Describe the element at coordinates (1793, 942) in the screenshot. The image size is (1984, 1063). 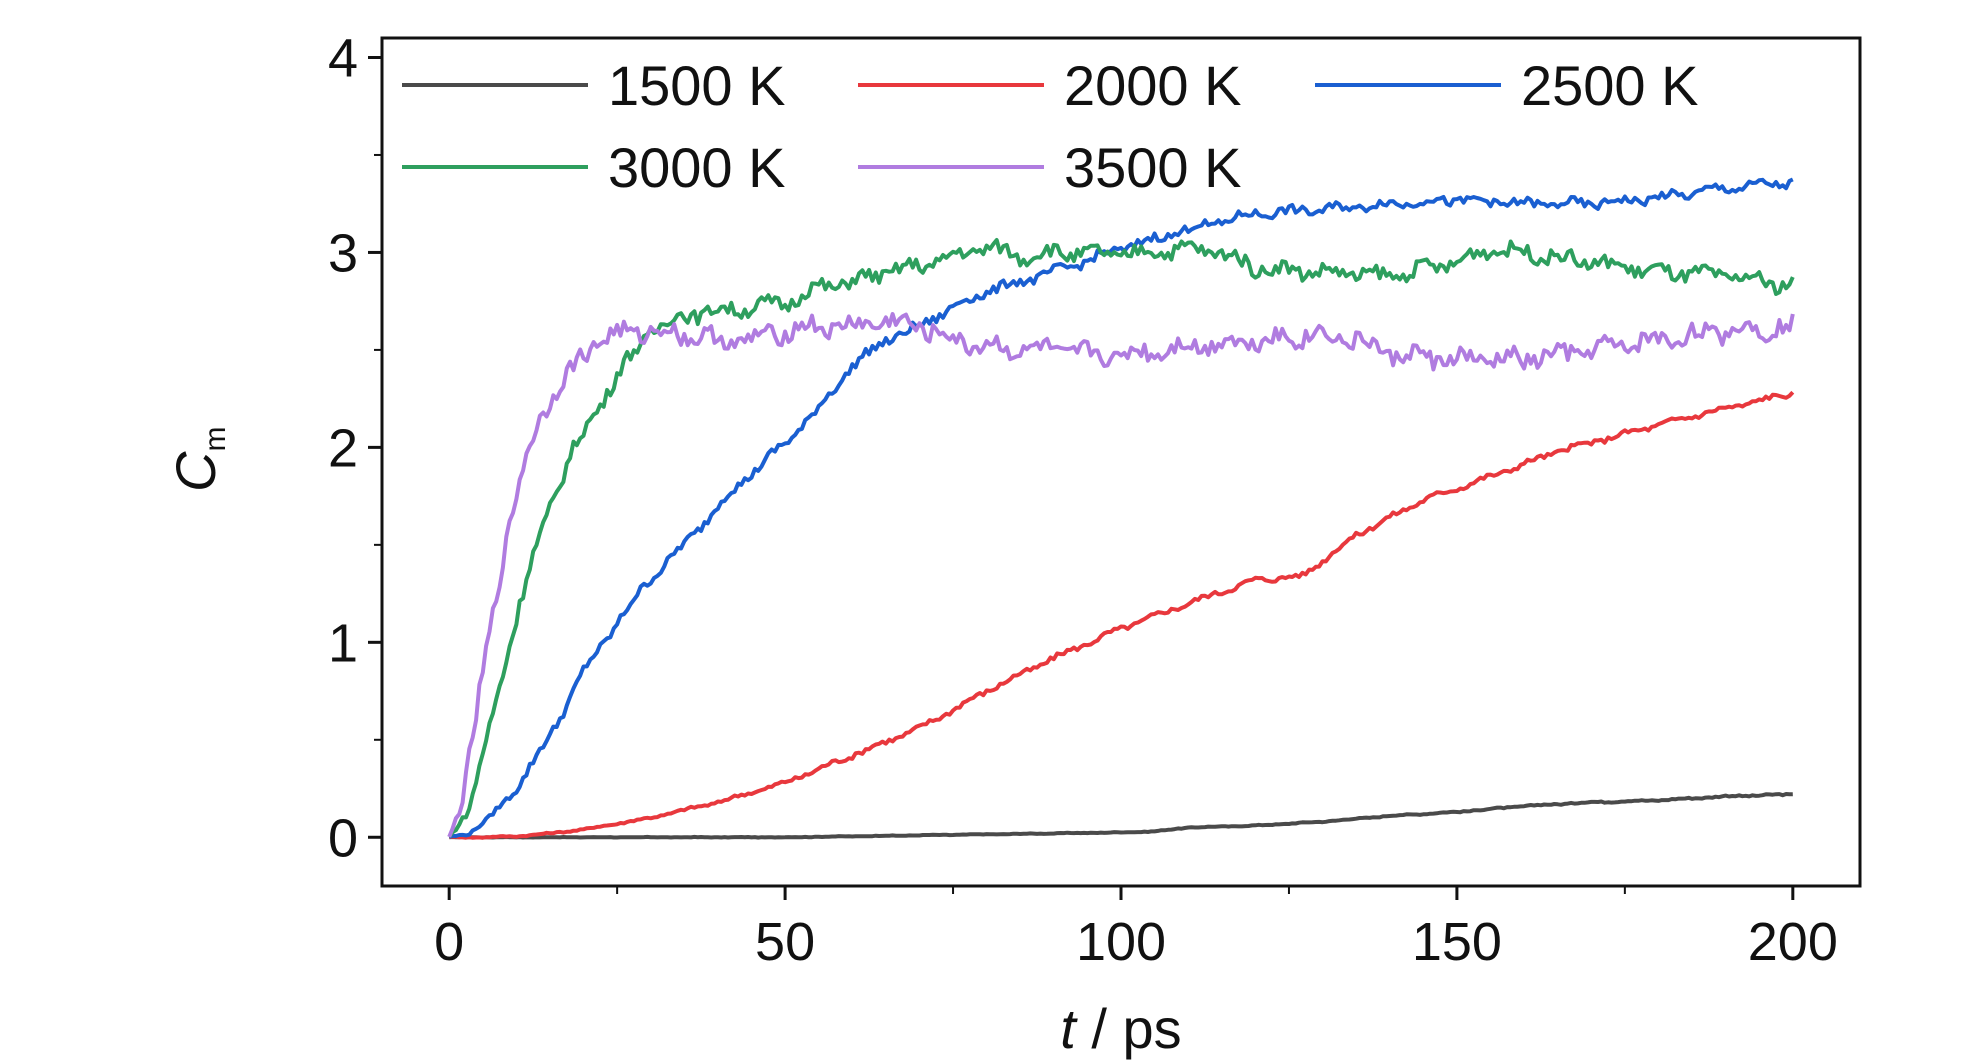
I see `x-tick-label: 200` at that location.